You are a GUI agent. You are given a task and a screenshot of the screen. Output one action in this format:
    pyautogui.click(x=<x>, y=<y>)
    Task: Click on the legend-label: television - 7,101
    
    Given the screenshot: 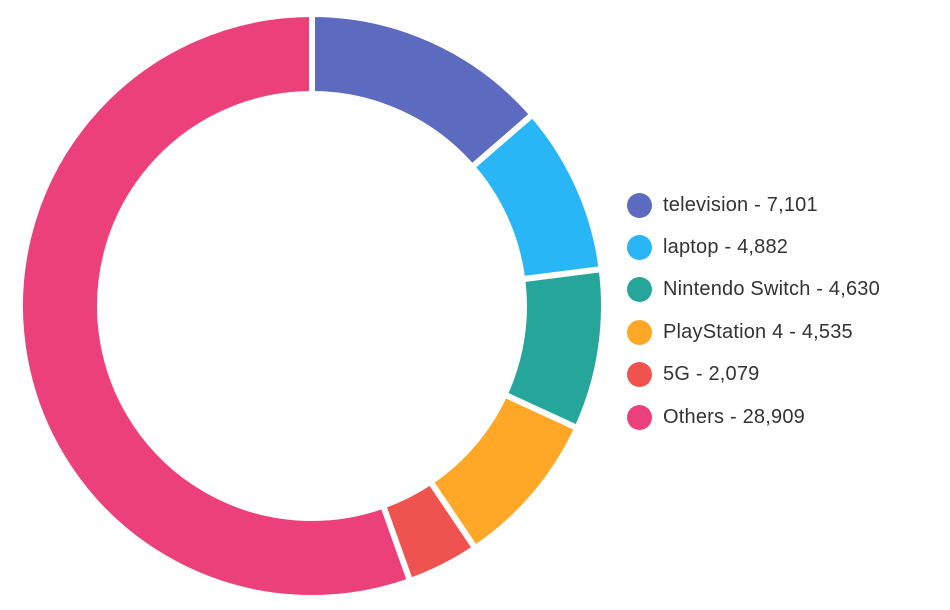 What is the action you would take?
    pyautogui.click(x=740, y=204)
    